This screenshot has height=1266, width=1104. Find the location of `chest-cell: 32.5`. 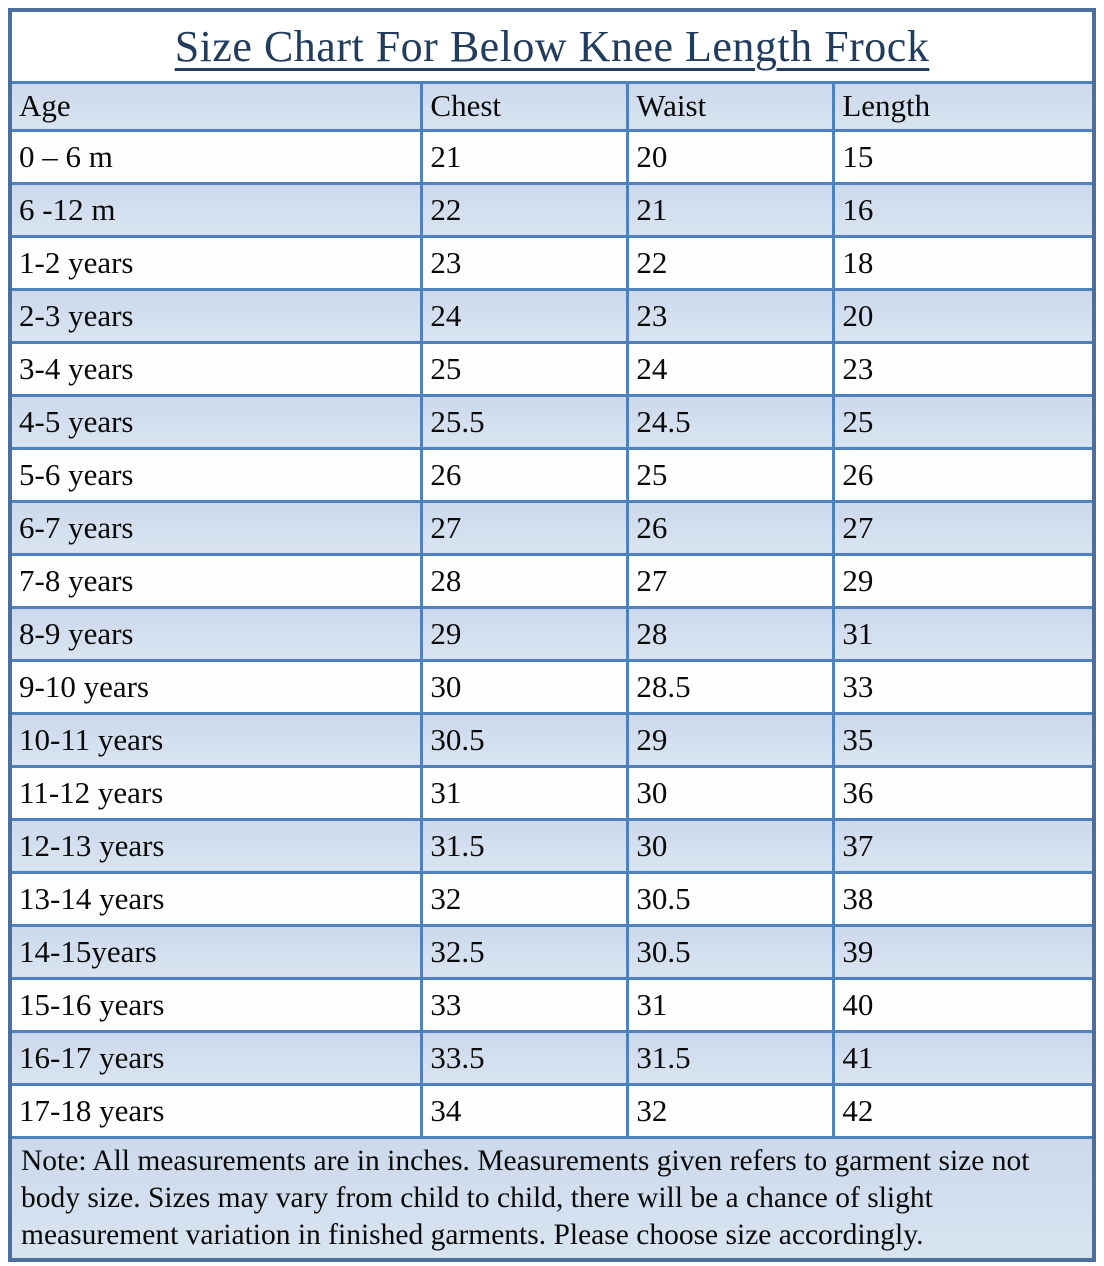

chest-cell: 32.5 is located at coordinates (525, 951).